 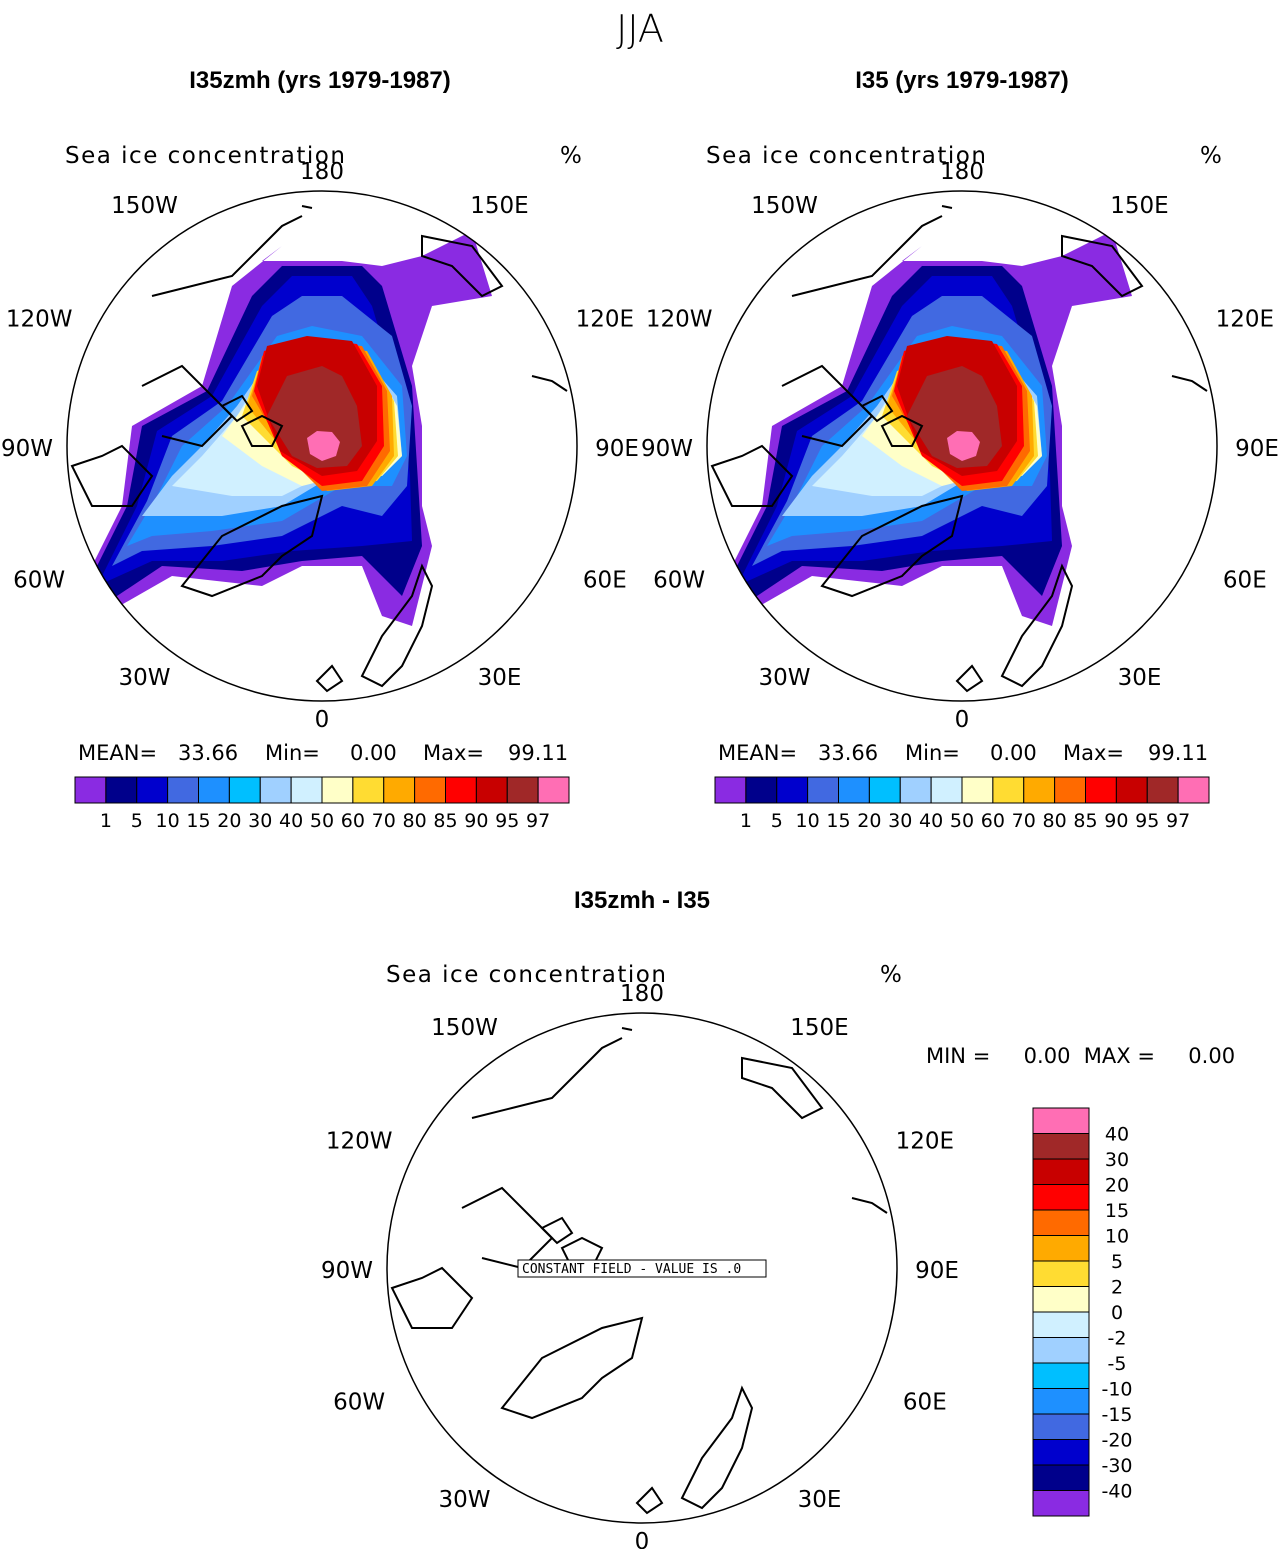 I want to click on panel-title: I35zmh - I35, so click(x=642, y=900).